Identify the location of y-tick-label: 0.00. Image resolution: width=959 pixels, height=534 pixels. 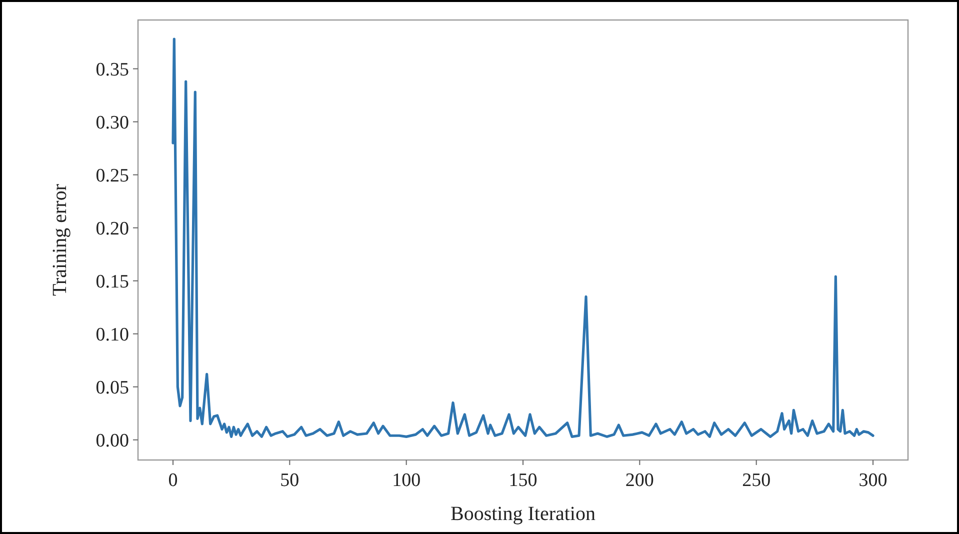
(112, 441).